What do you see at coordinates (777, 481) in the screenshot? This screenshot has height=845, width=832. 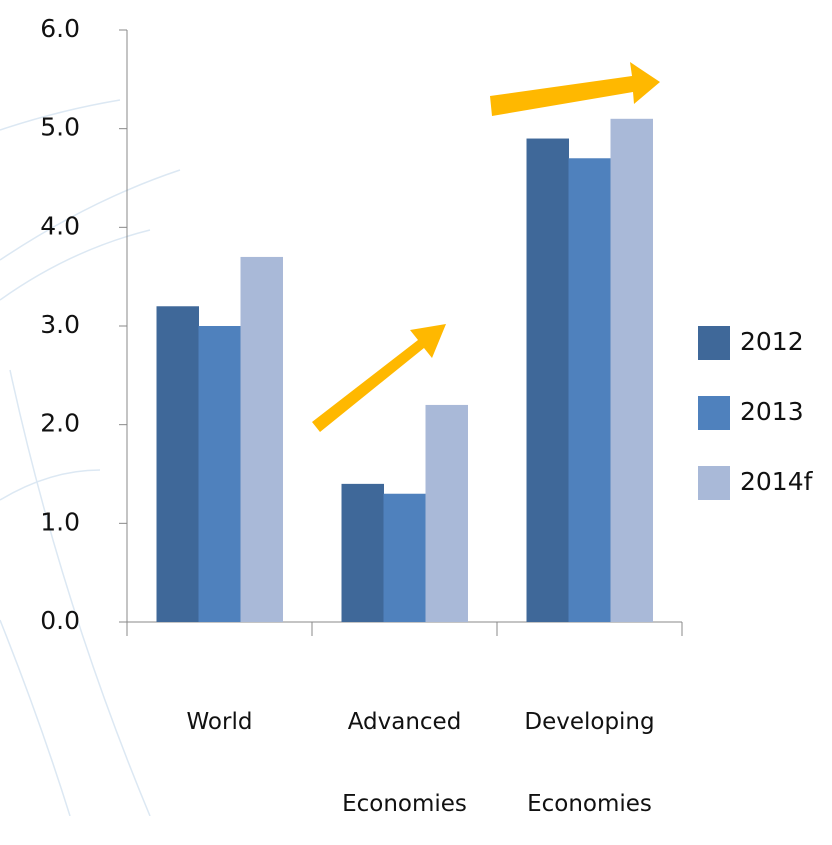 I see `legend-label: 2014f` at bounding box center [777, 481].